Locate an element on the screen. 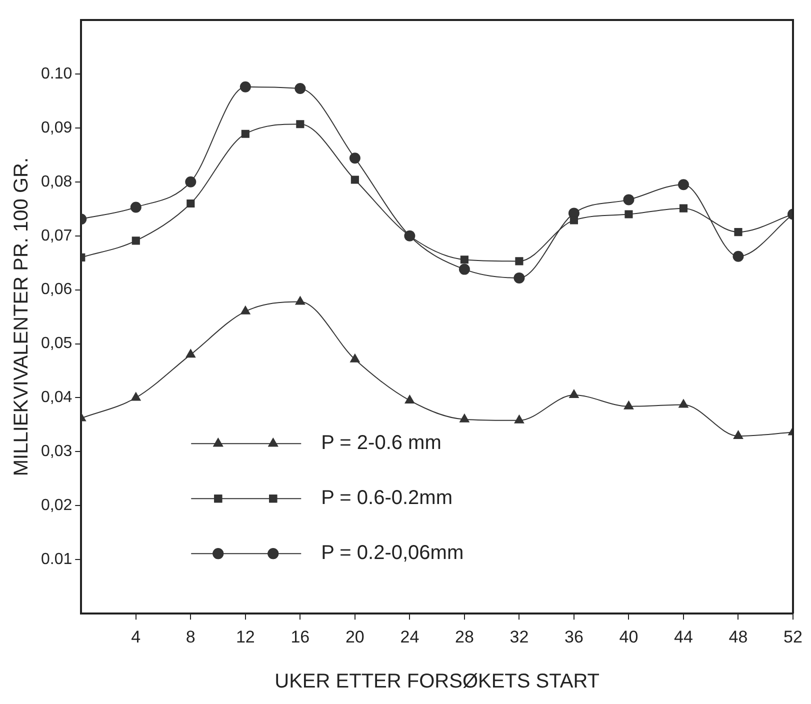 The width and height of the screenshot is (811, 704). x-tick-label: 24 is located at coordinates (410, 636).